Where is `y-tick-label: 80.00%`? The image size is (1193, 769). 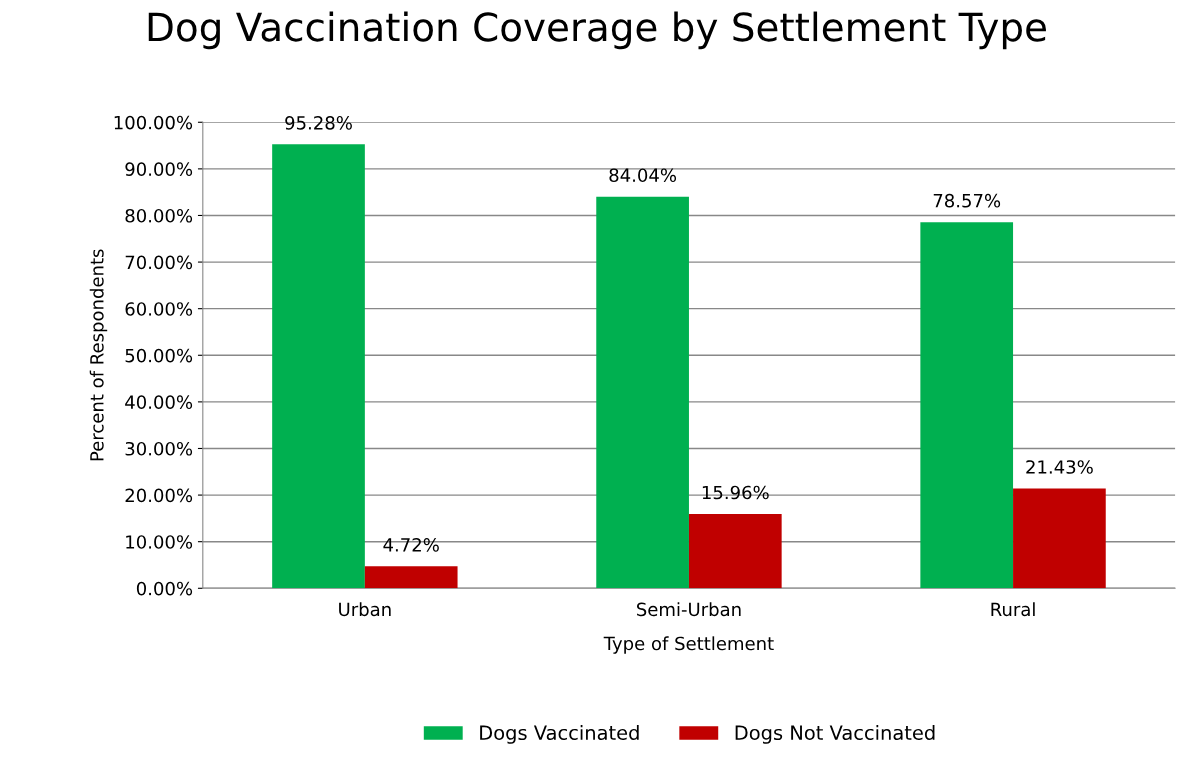
y-tick-label: 80.00% is located at coordinates (159, 215).